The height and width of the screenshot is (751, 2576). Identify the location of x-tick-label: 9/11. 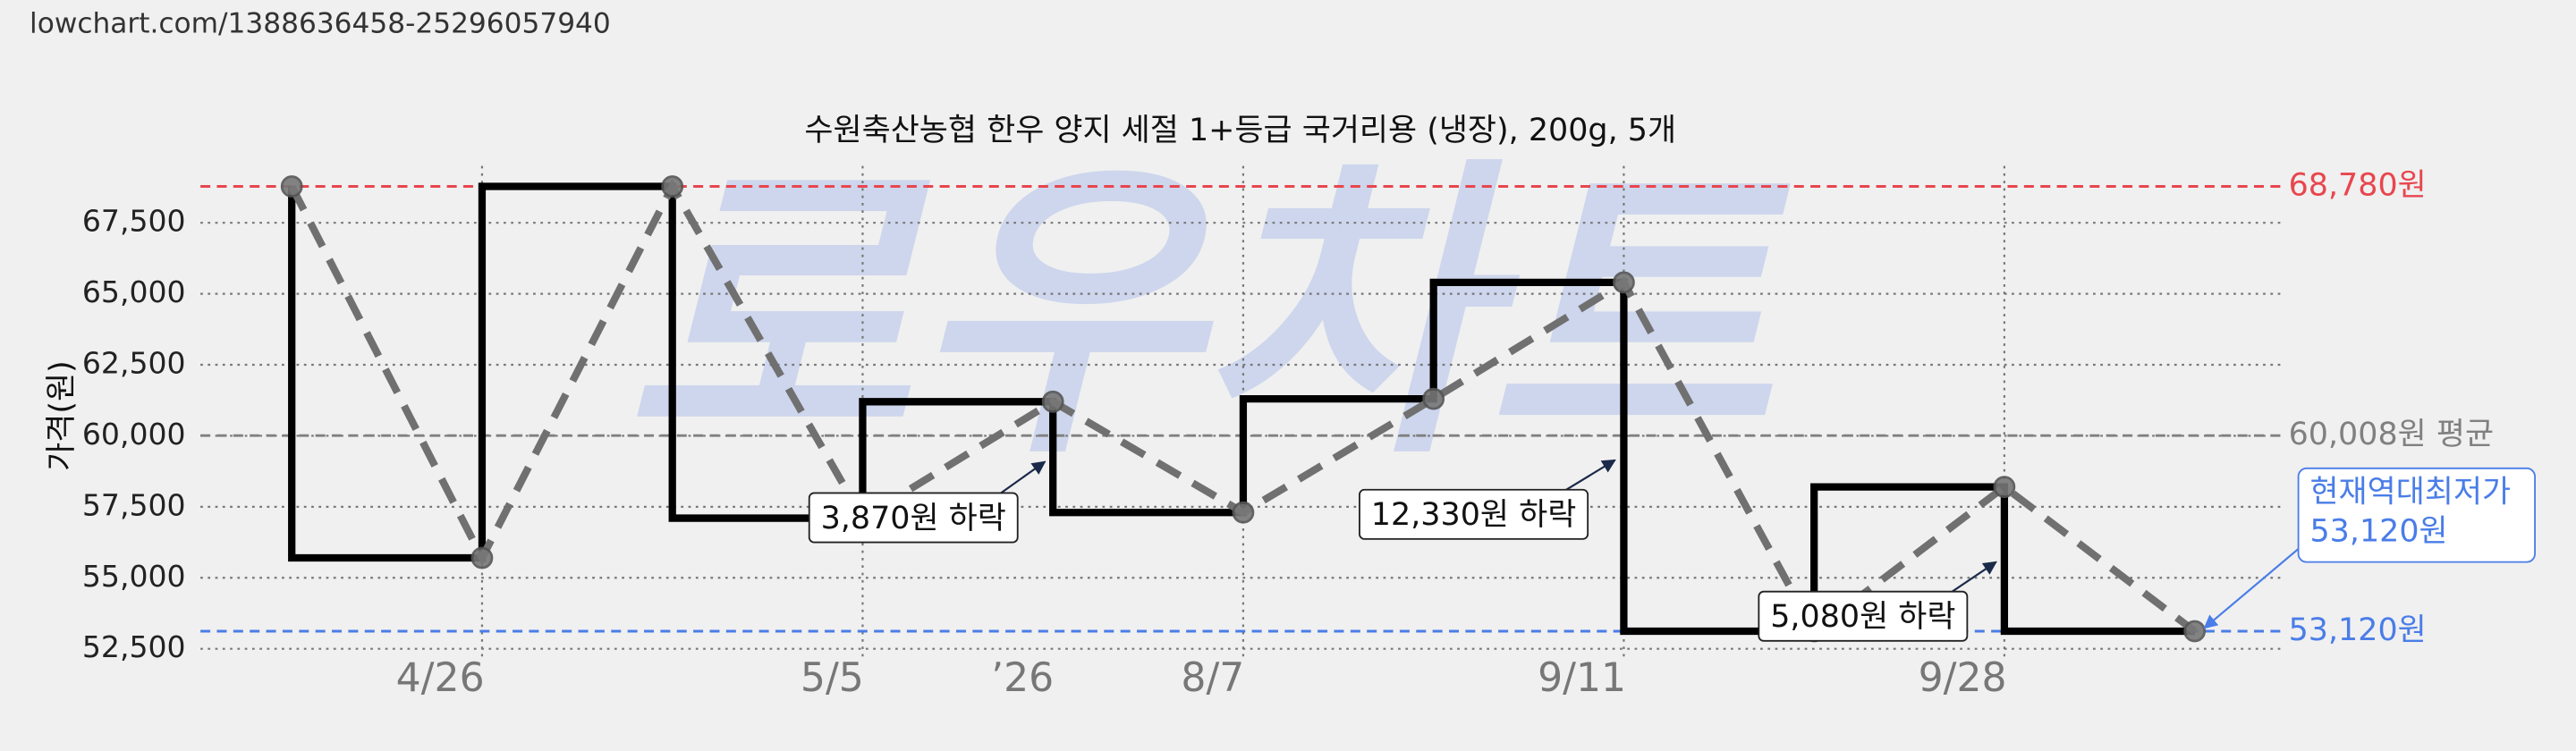
(1582, 678).